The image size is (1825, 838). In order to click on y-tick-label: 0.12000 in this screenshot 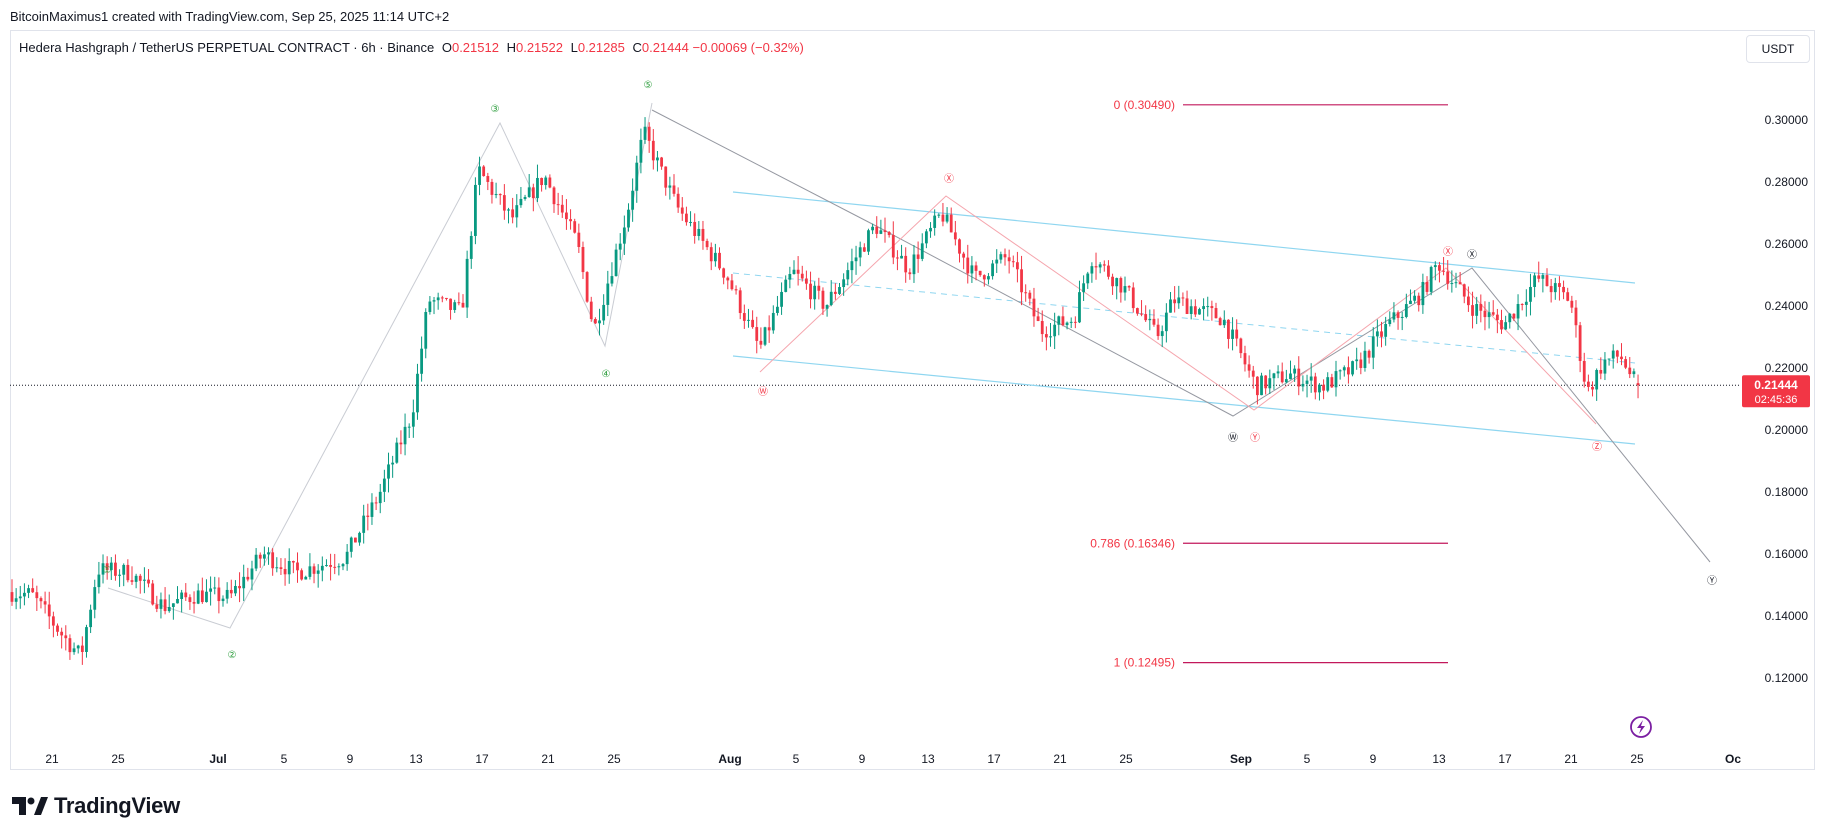, I will do `click(1787, 678)`.